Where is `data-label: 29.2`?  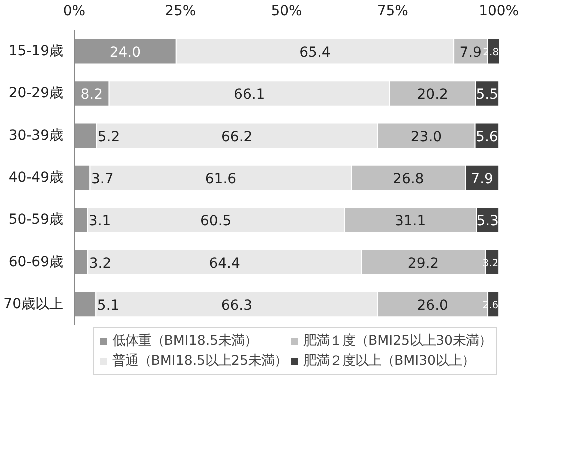 data-label: 29.2 is located at coordinates (424, 264).